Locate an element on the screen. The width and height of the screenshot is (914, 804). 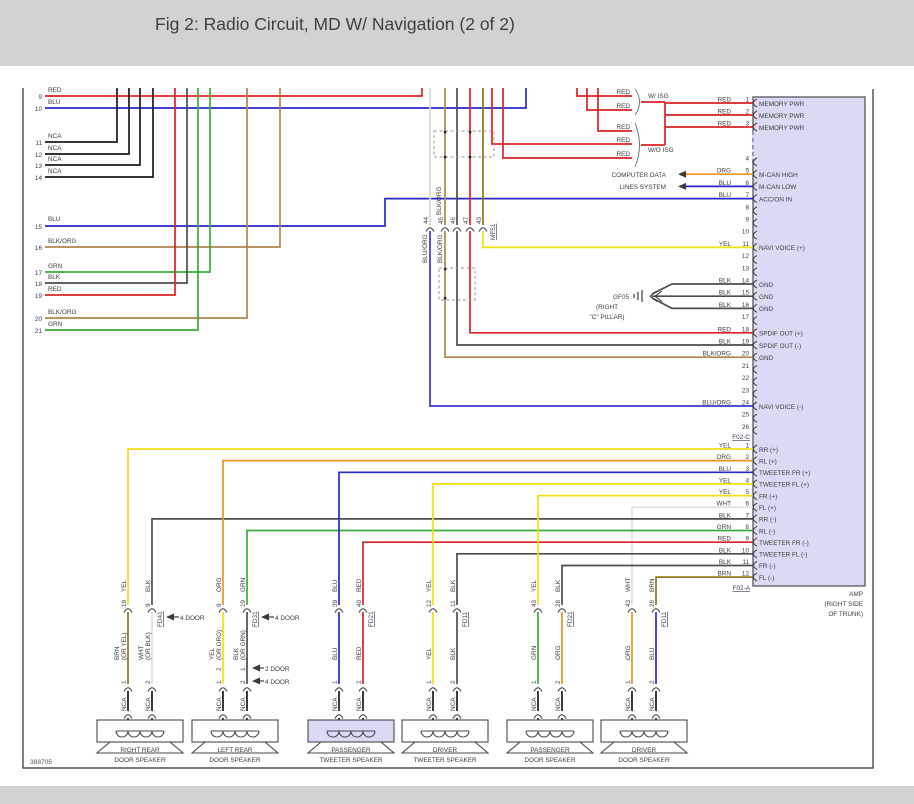
wire-spdif-neg-blk is located at coordinates (604, 288).